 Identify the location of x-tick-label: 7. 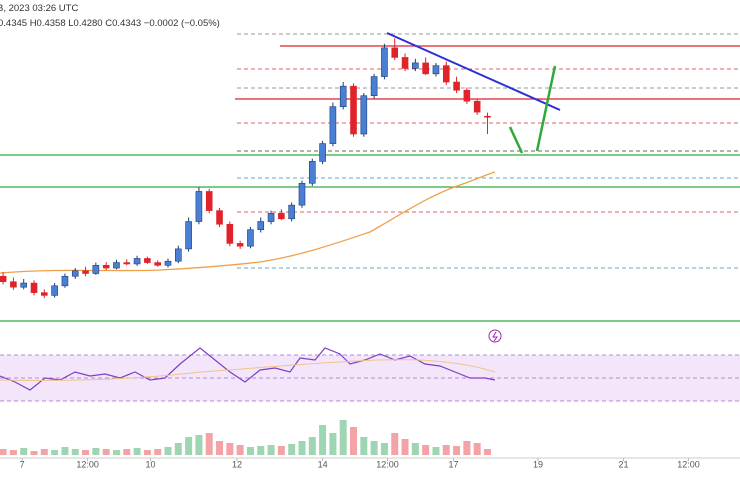
(22, 464).